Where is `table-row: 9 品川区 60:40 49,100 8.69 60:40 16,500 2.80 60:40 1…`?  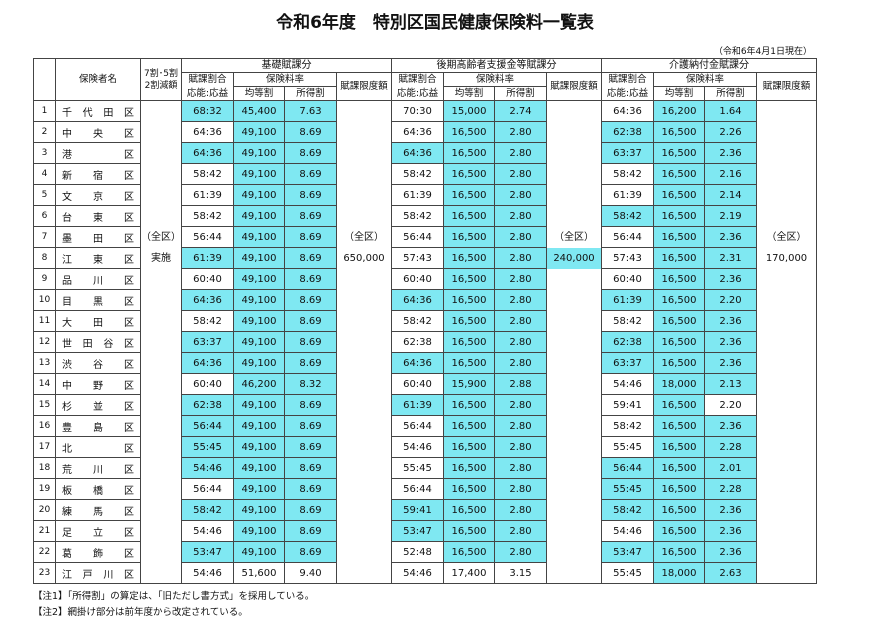
table-row: 9 品川区 60:40 49,100 8.69 60:40 16,500 2.80 60:40 1… is located at coordinates (425, 279).